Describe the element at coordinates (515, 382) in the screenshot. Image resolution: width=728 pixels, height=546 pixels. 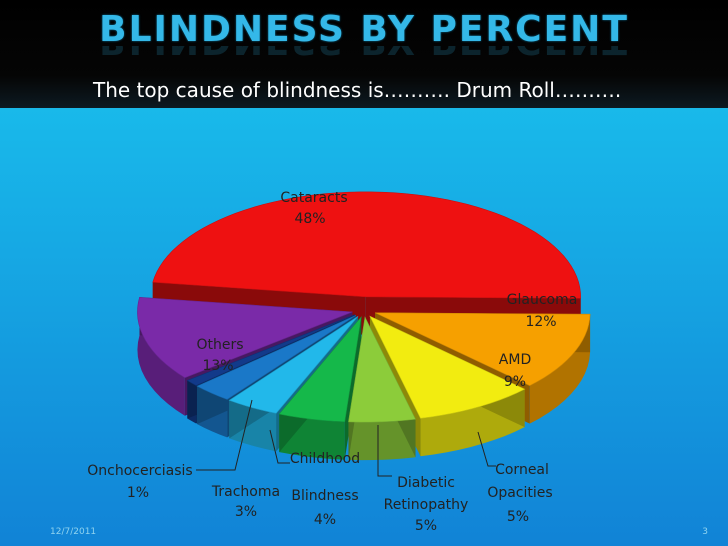
I see `label-amd-pct: 9%` at that location.